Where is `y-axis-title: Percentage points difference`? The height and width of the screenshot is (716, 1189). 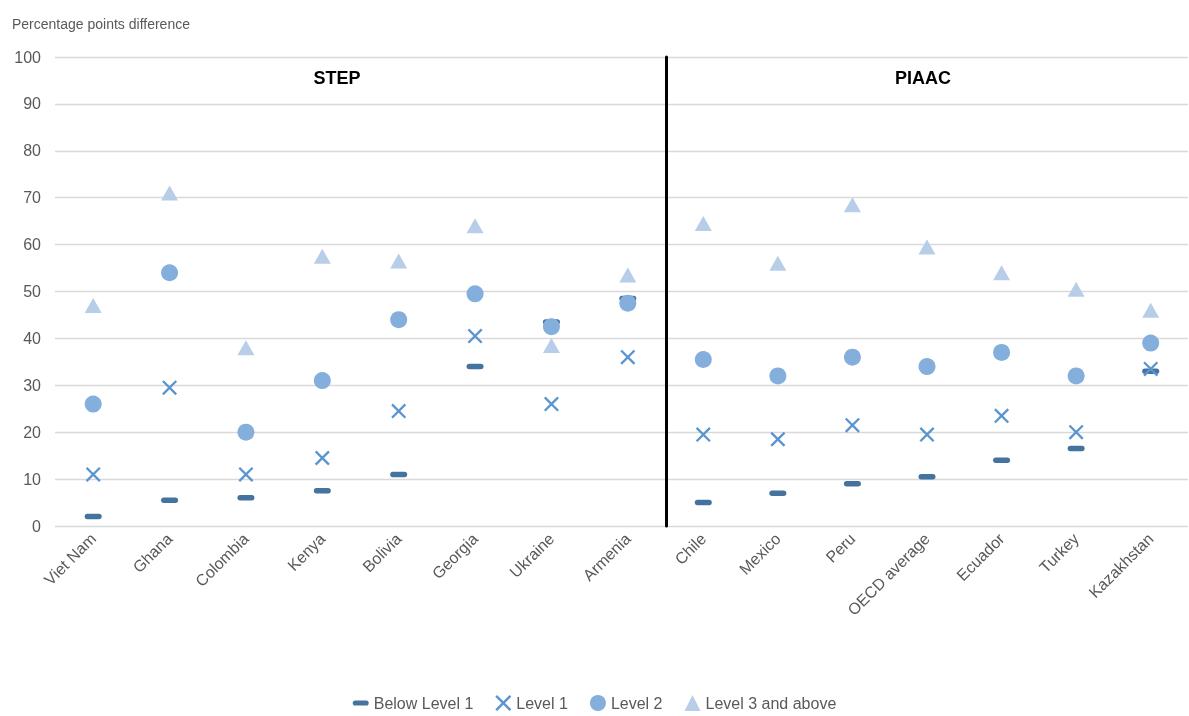
y-axis-title: Percentage points difference is located at coordinates (101, 24).